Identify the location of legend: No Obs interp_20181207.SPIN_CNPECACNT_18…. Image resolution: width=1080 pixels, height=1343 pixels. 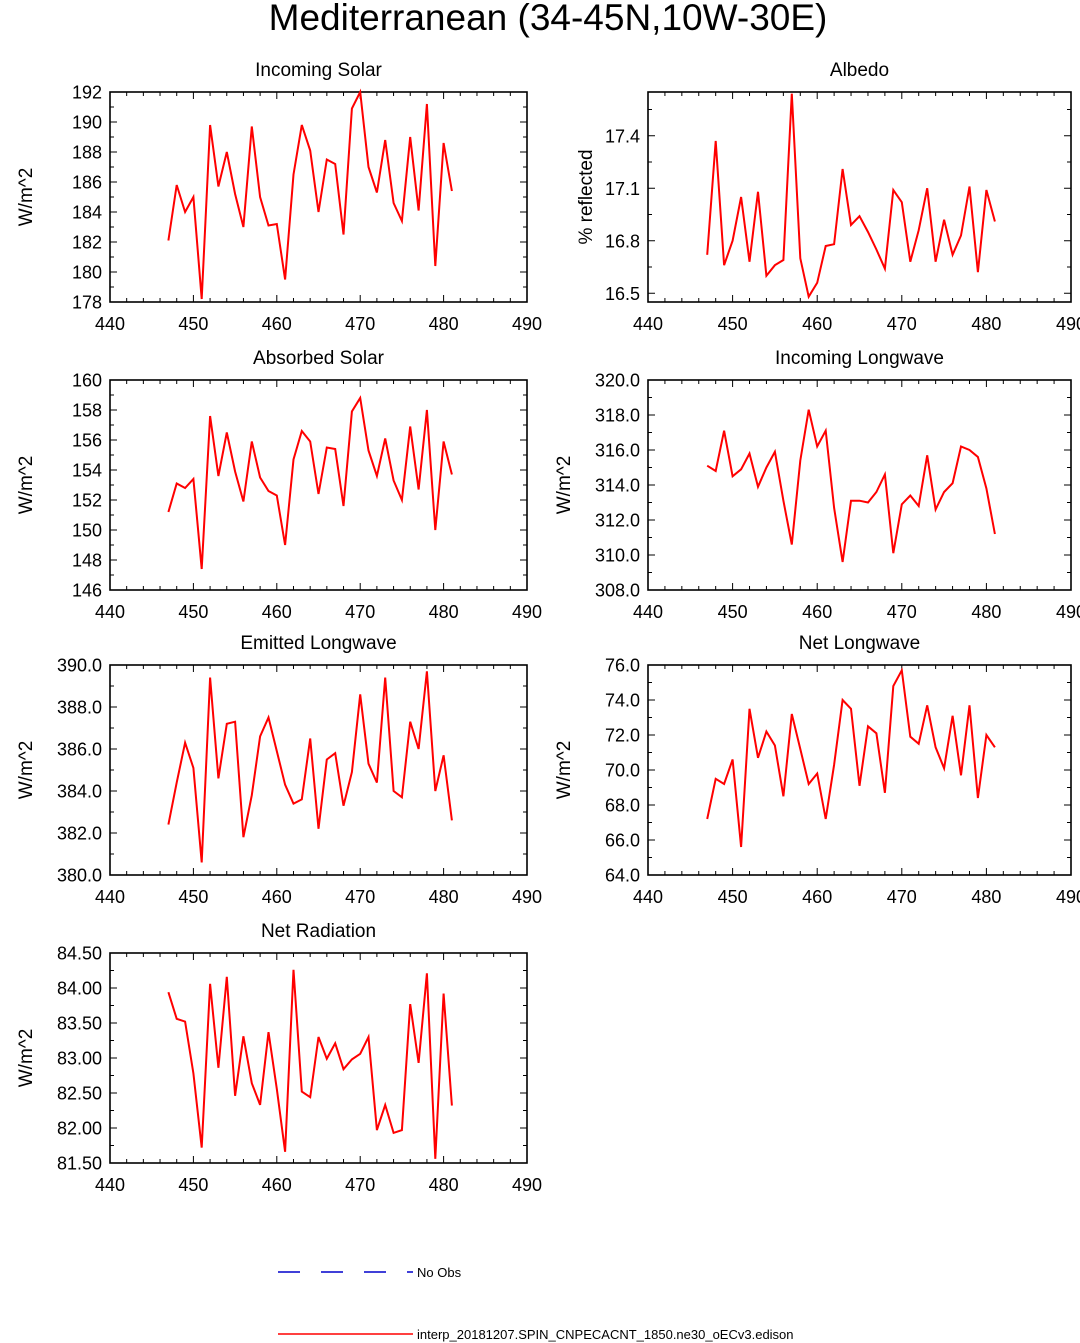
(536, 1303).